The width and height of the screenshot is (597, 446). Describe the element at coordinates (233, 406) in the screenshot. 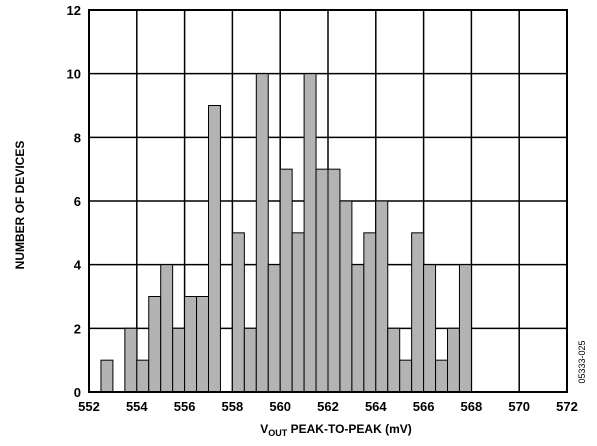

I see `x-tick-label: 558` at that location.